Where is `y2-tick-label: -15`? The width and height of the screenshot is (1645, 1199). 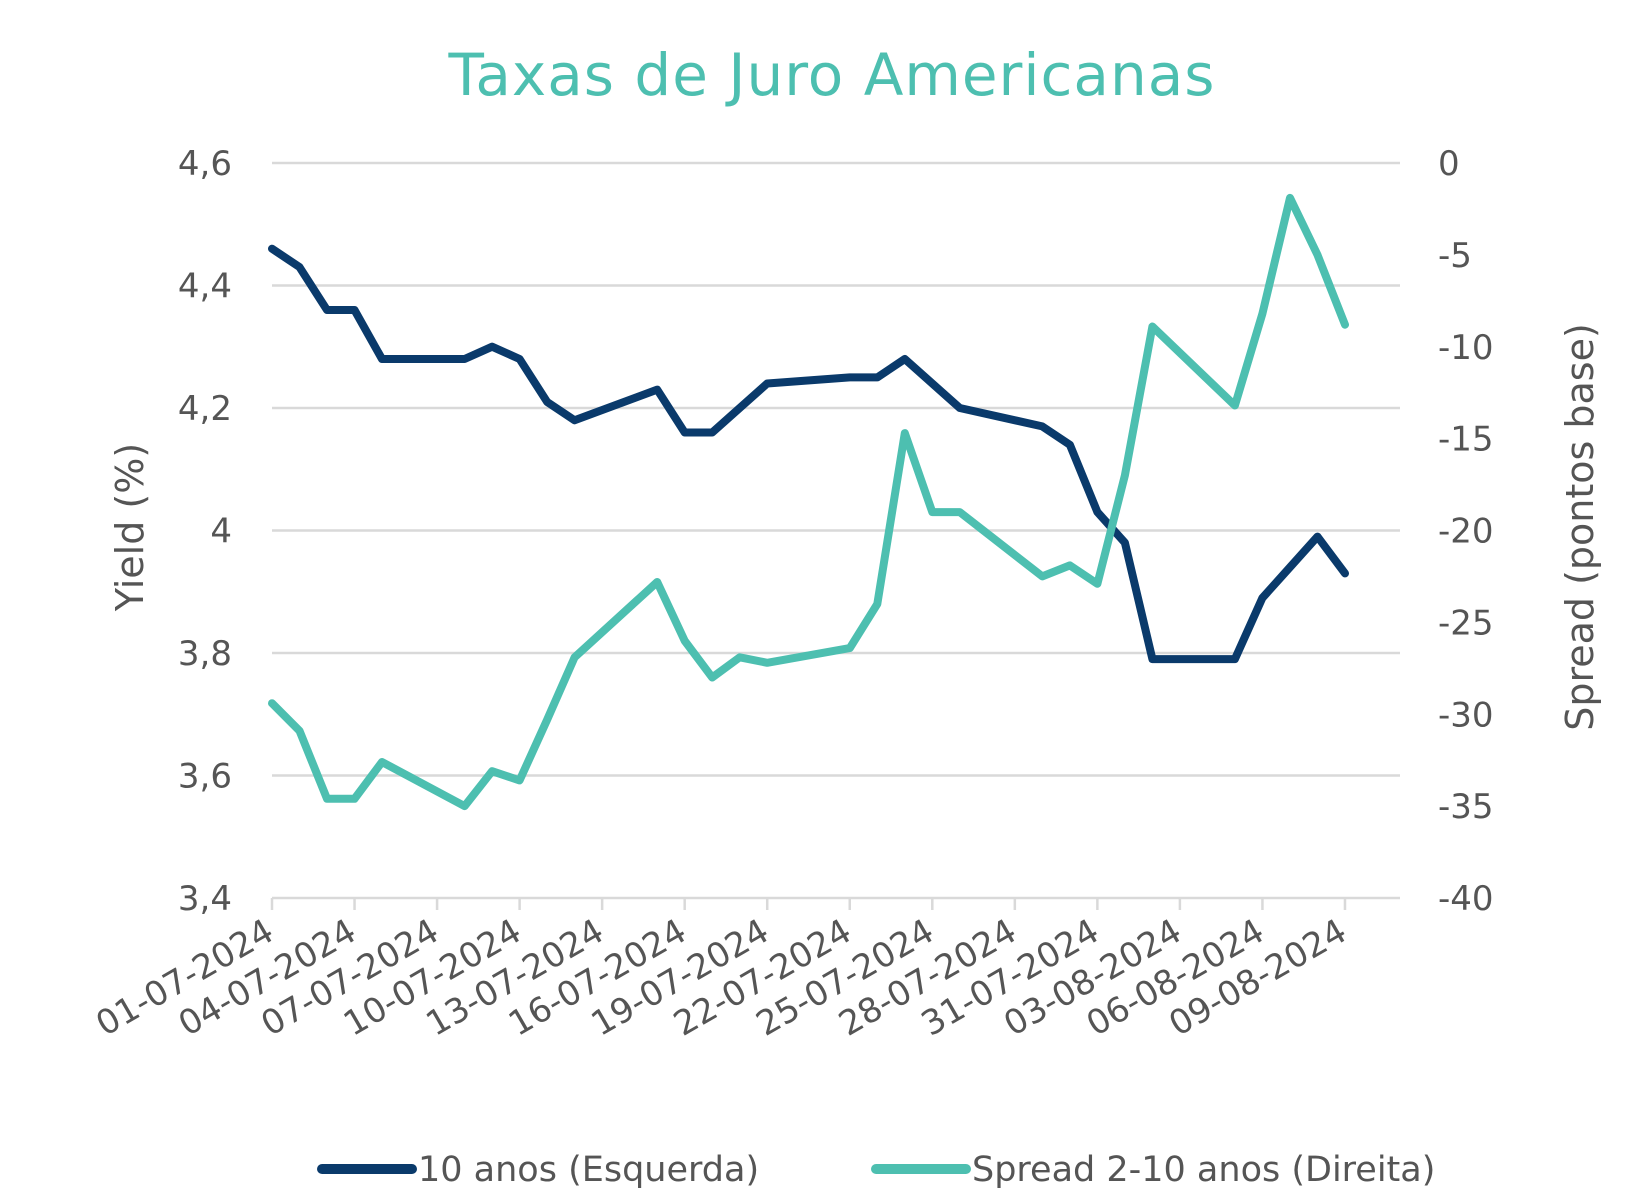
y2-tick-label: -15 is located at coordinates (1466, 440).